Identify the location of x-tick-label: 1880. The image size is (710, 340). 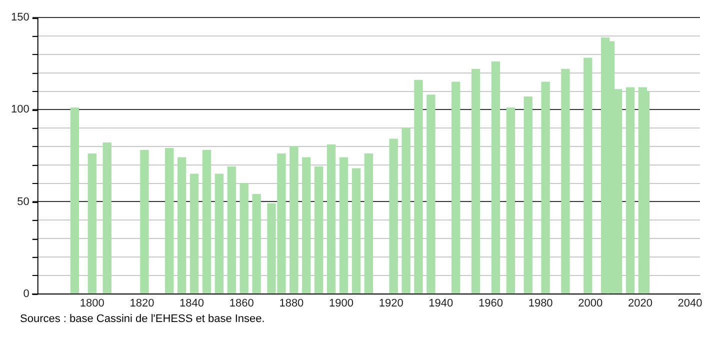
(291, 303).